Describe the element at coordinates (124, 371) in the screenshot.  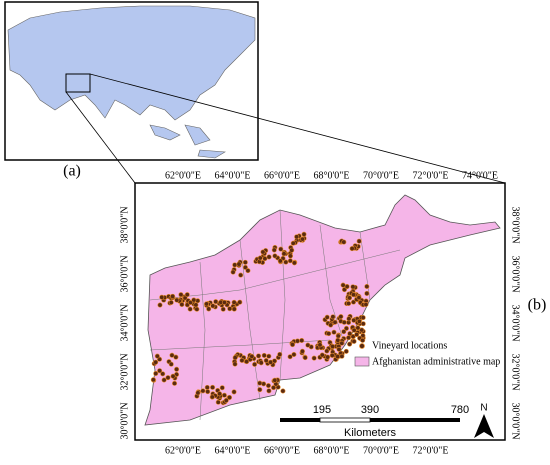
I see `latitude-label: 32°0'0"N` at that location.